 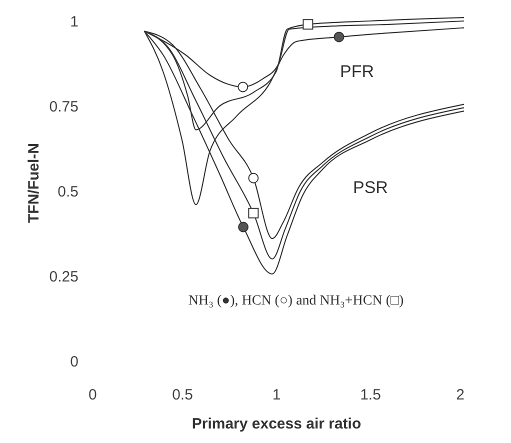 What do you see at coordinates (33, 183) in the screenshot?
I see `y-axis-title: TFN/Fuel-N` at bounding box center [33, 183].